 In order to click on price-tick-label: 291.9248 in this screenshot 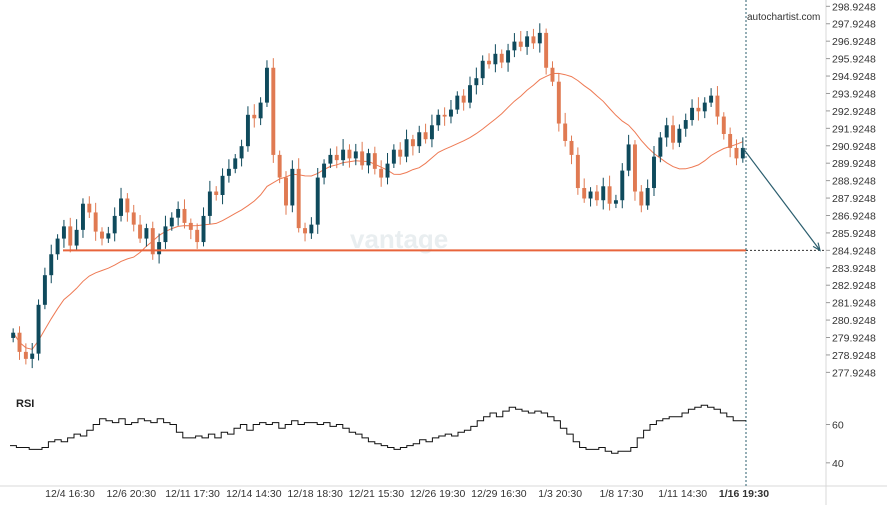, I will do `click(854, 129)`.